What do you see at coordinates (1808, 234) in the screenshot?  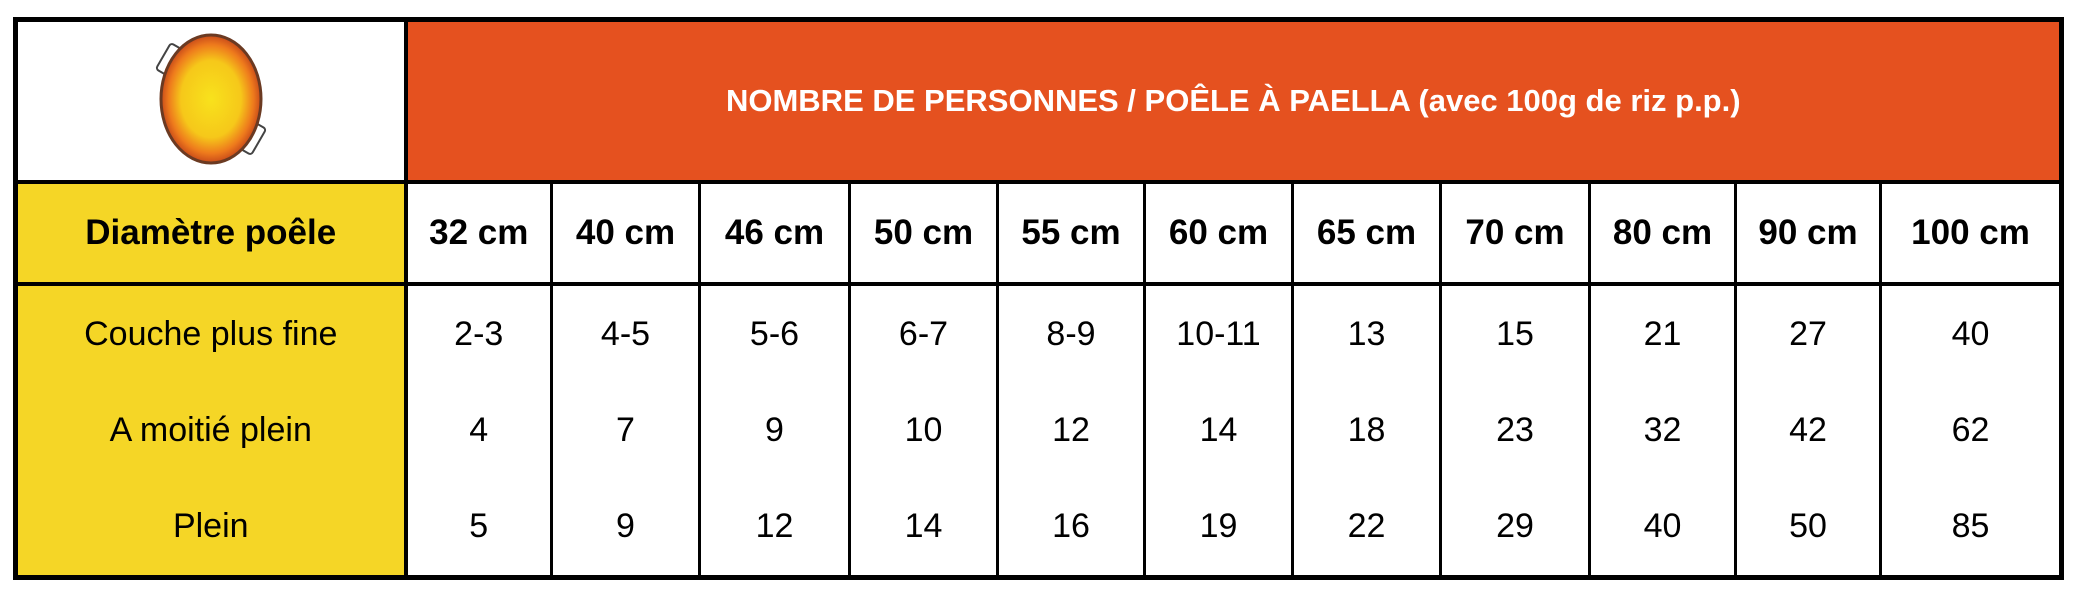 I see `diameter-cell: 90 cm` at bounding box center [1808, 234].